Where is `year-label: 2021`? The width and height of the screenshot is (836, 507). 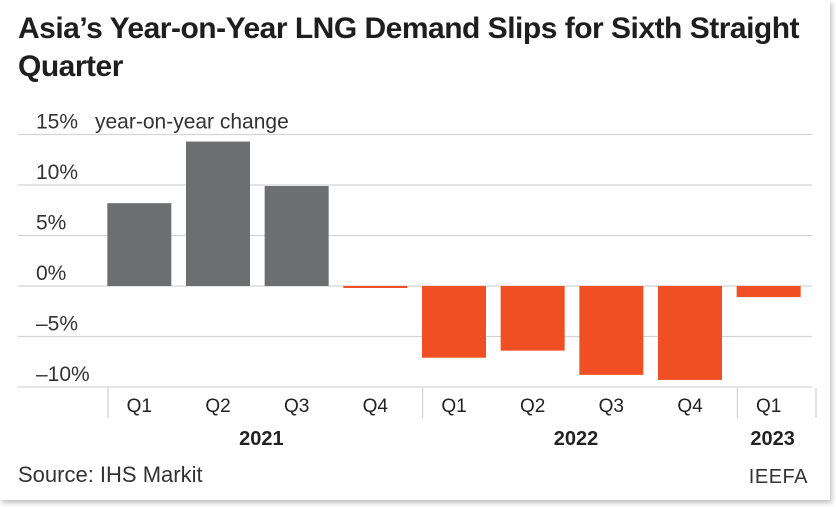 year-label: 2021 is located at coordinates (261, 439).